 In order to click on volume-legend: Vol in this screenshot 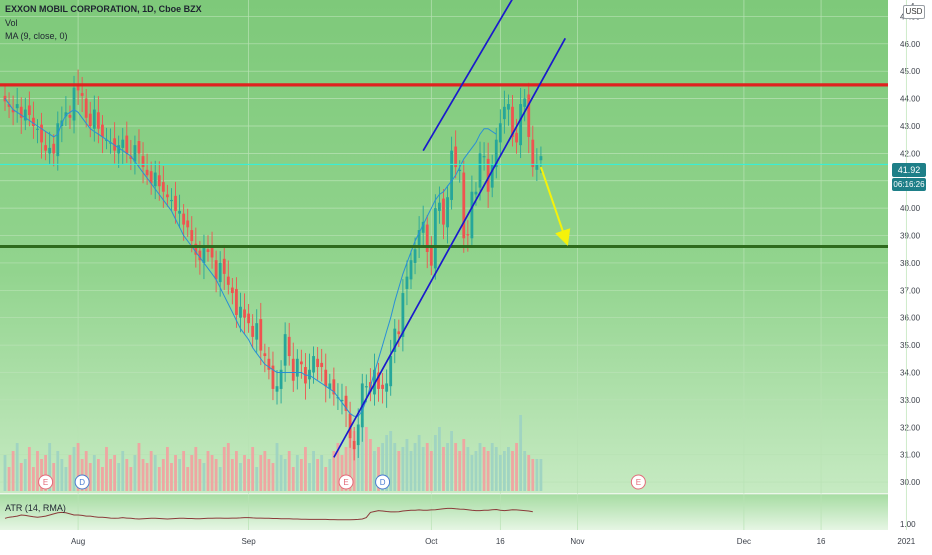, I will do `click(11, 23)`.